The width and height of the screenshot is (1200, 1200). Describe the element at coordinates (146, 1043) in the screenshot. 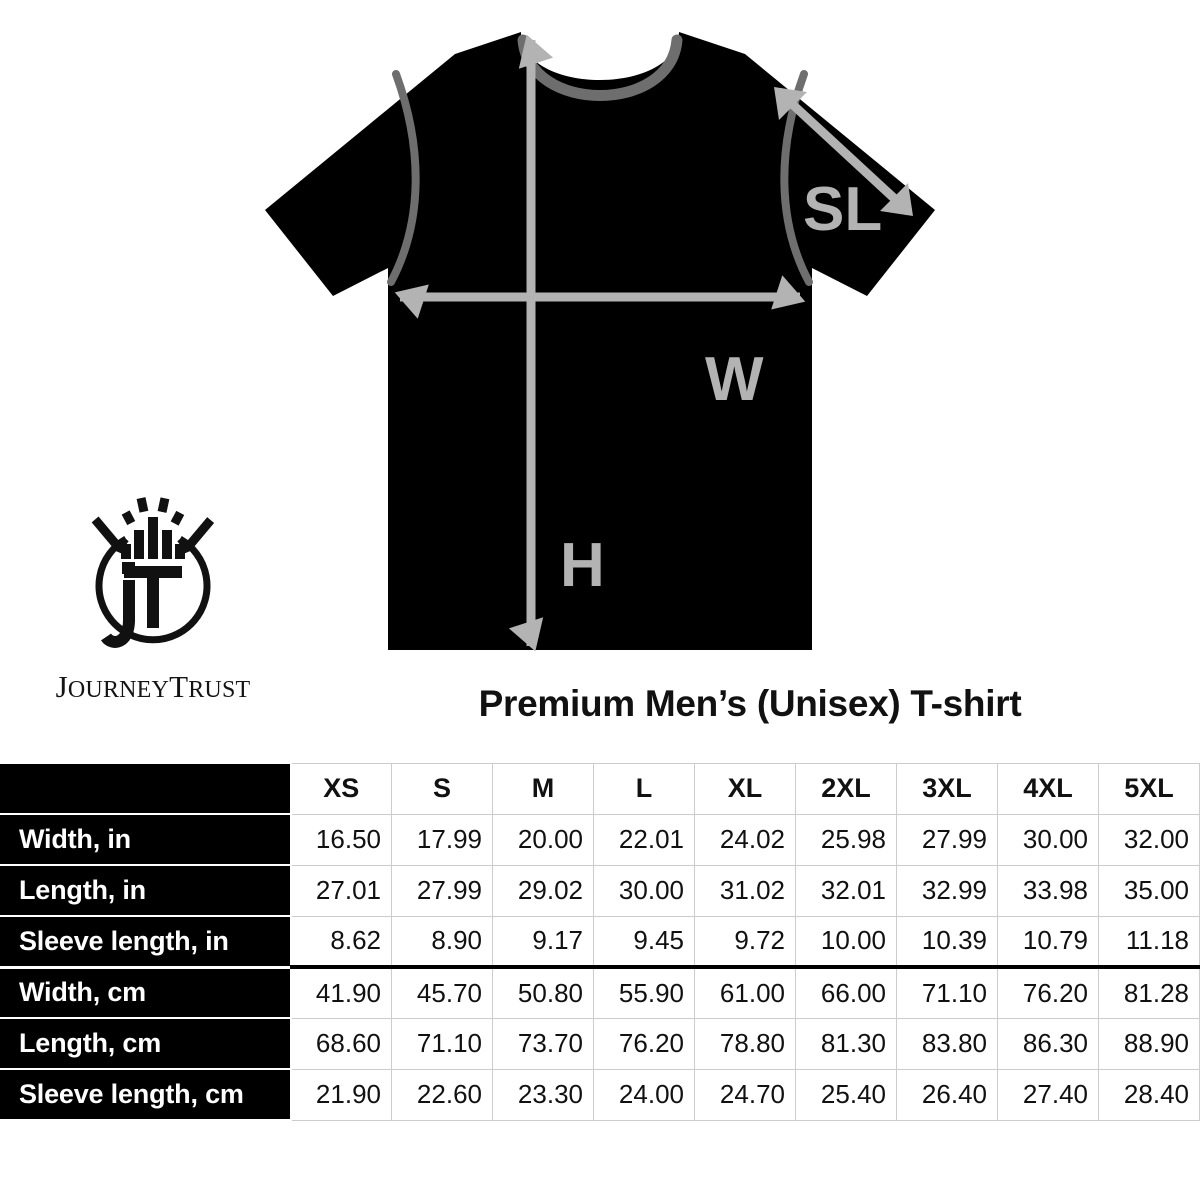

I see `row-label-length-cm: Length, cm` at that location.